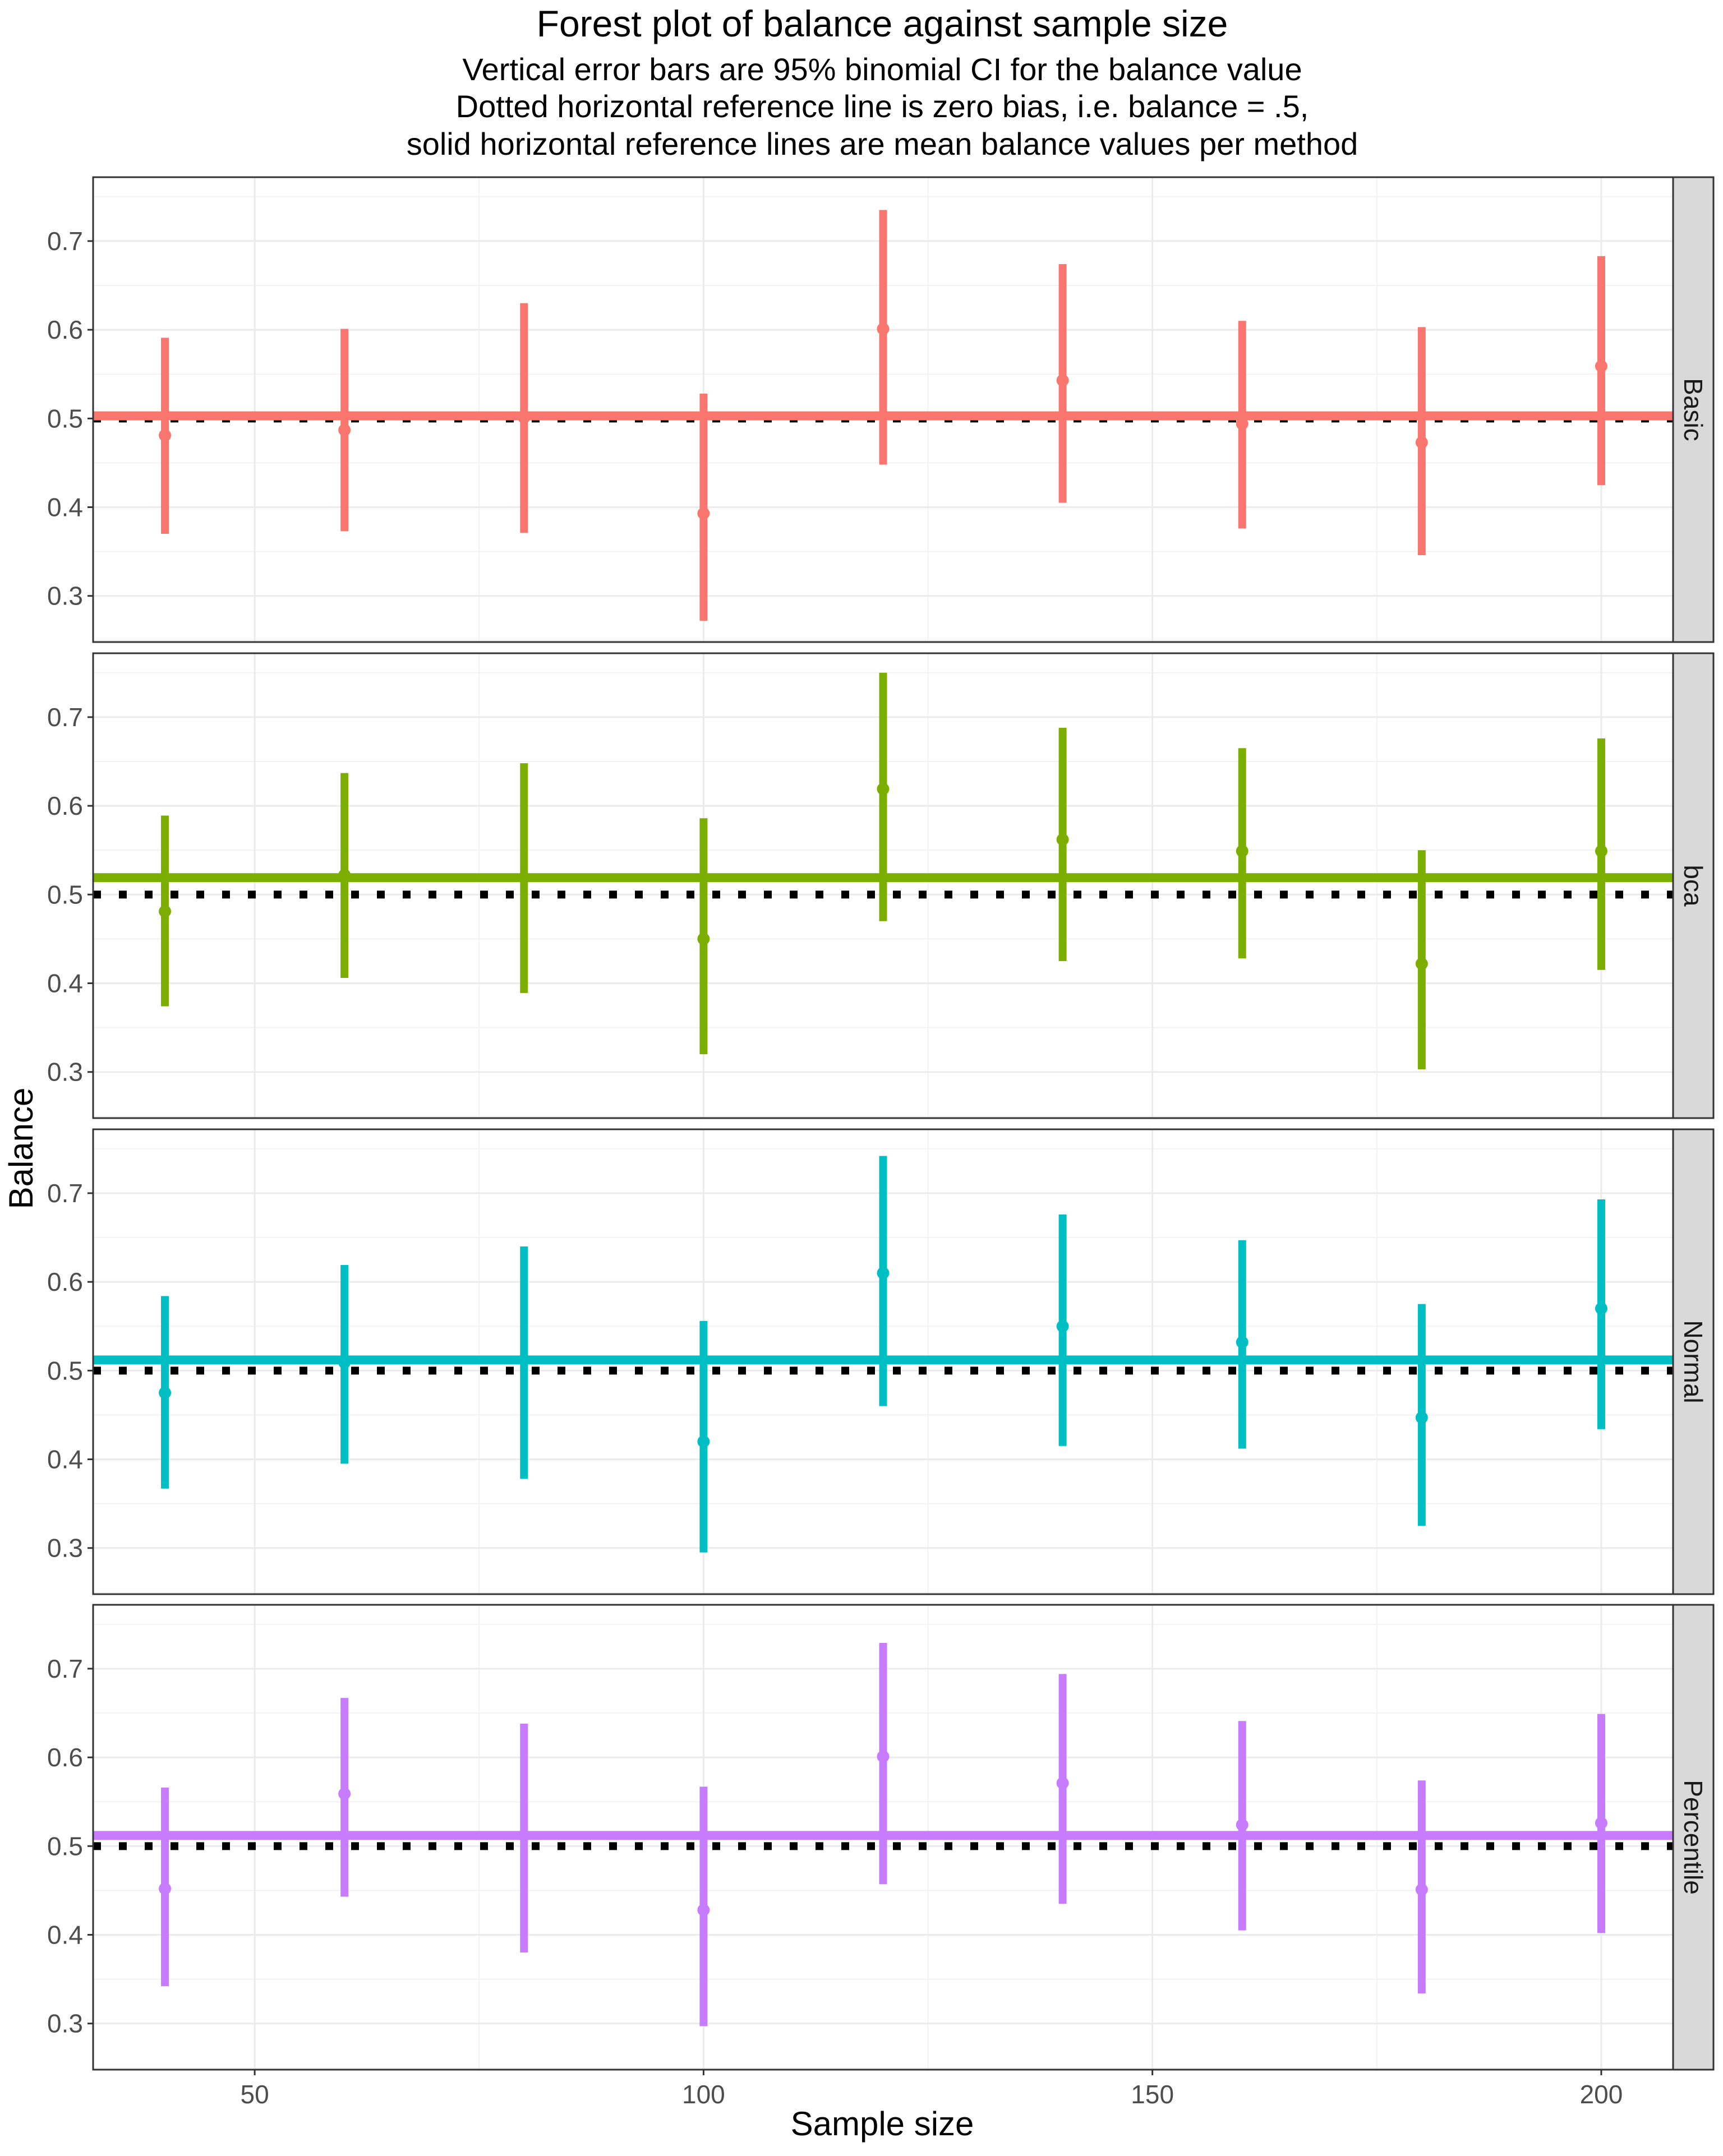  I want to click on x-tick-label: 200, so click(1601, 2094).